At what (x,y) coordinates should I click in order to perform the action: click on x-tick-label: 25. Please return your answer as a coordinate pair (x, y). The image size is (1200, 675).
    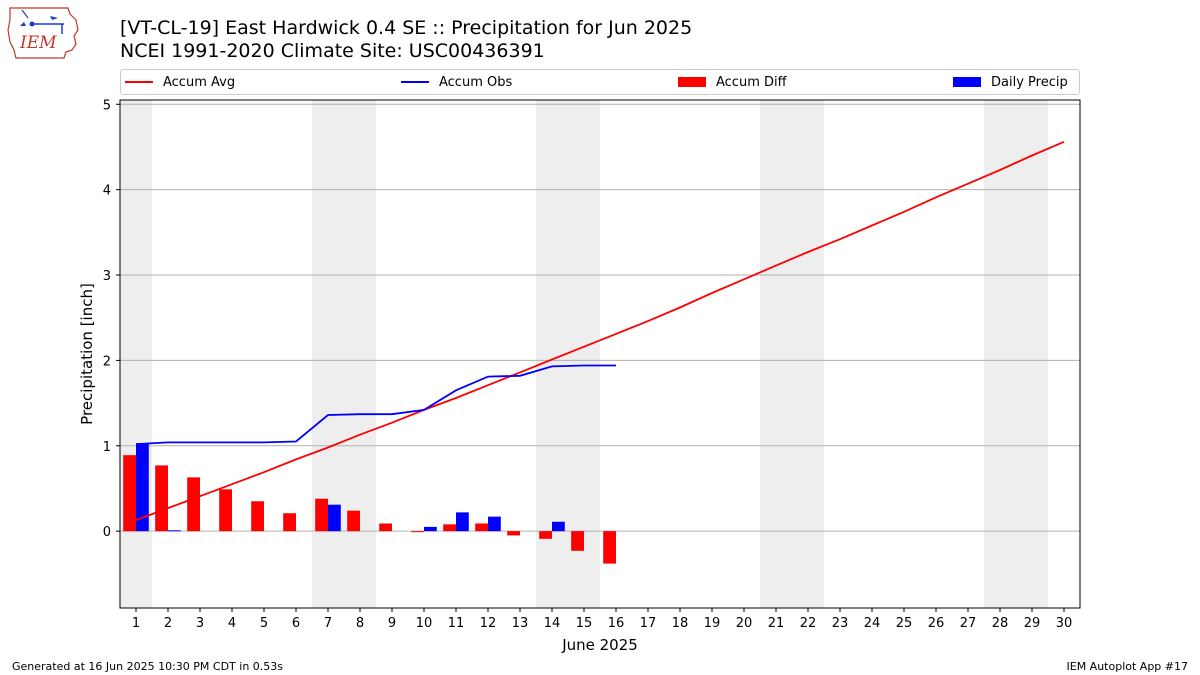
    Looking at the image, I should click on (904, 623).